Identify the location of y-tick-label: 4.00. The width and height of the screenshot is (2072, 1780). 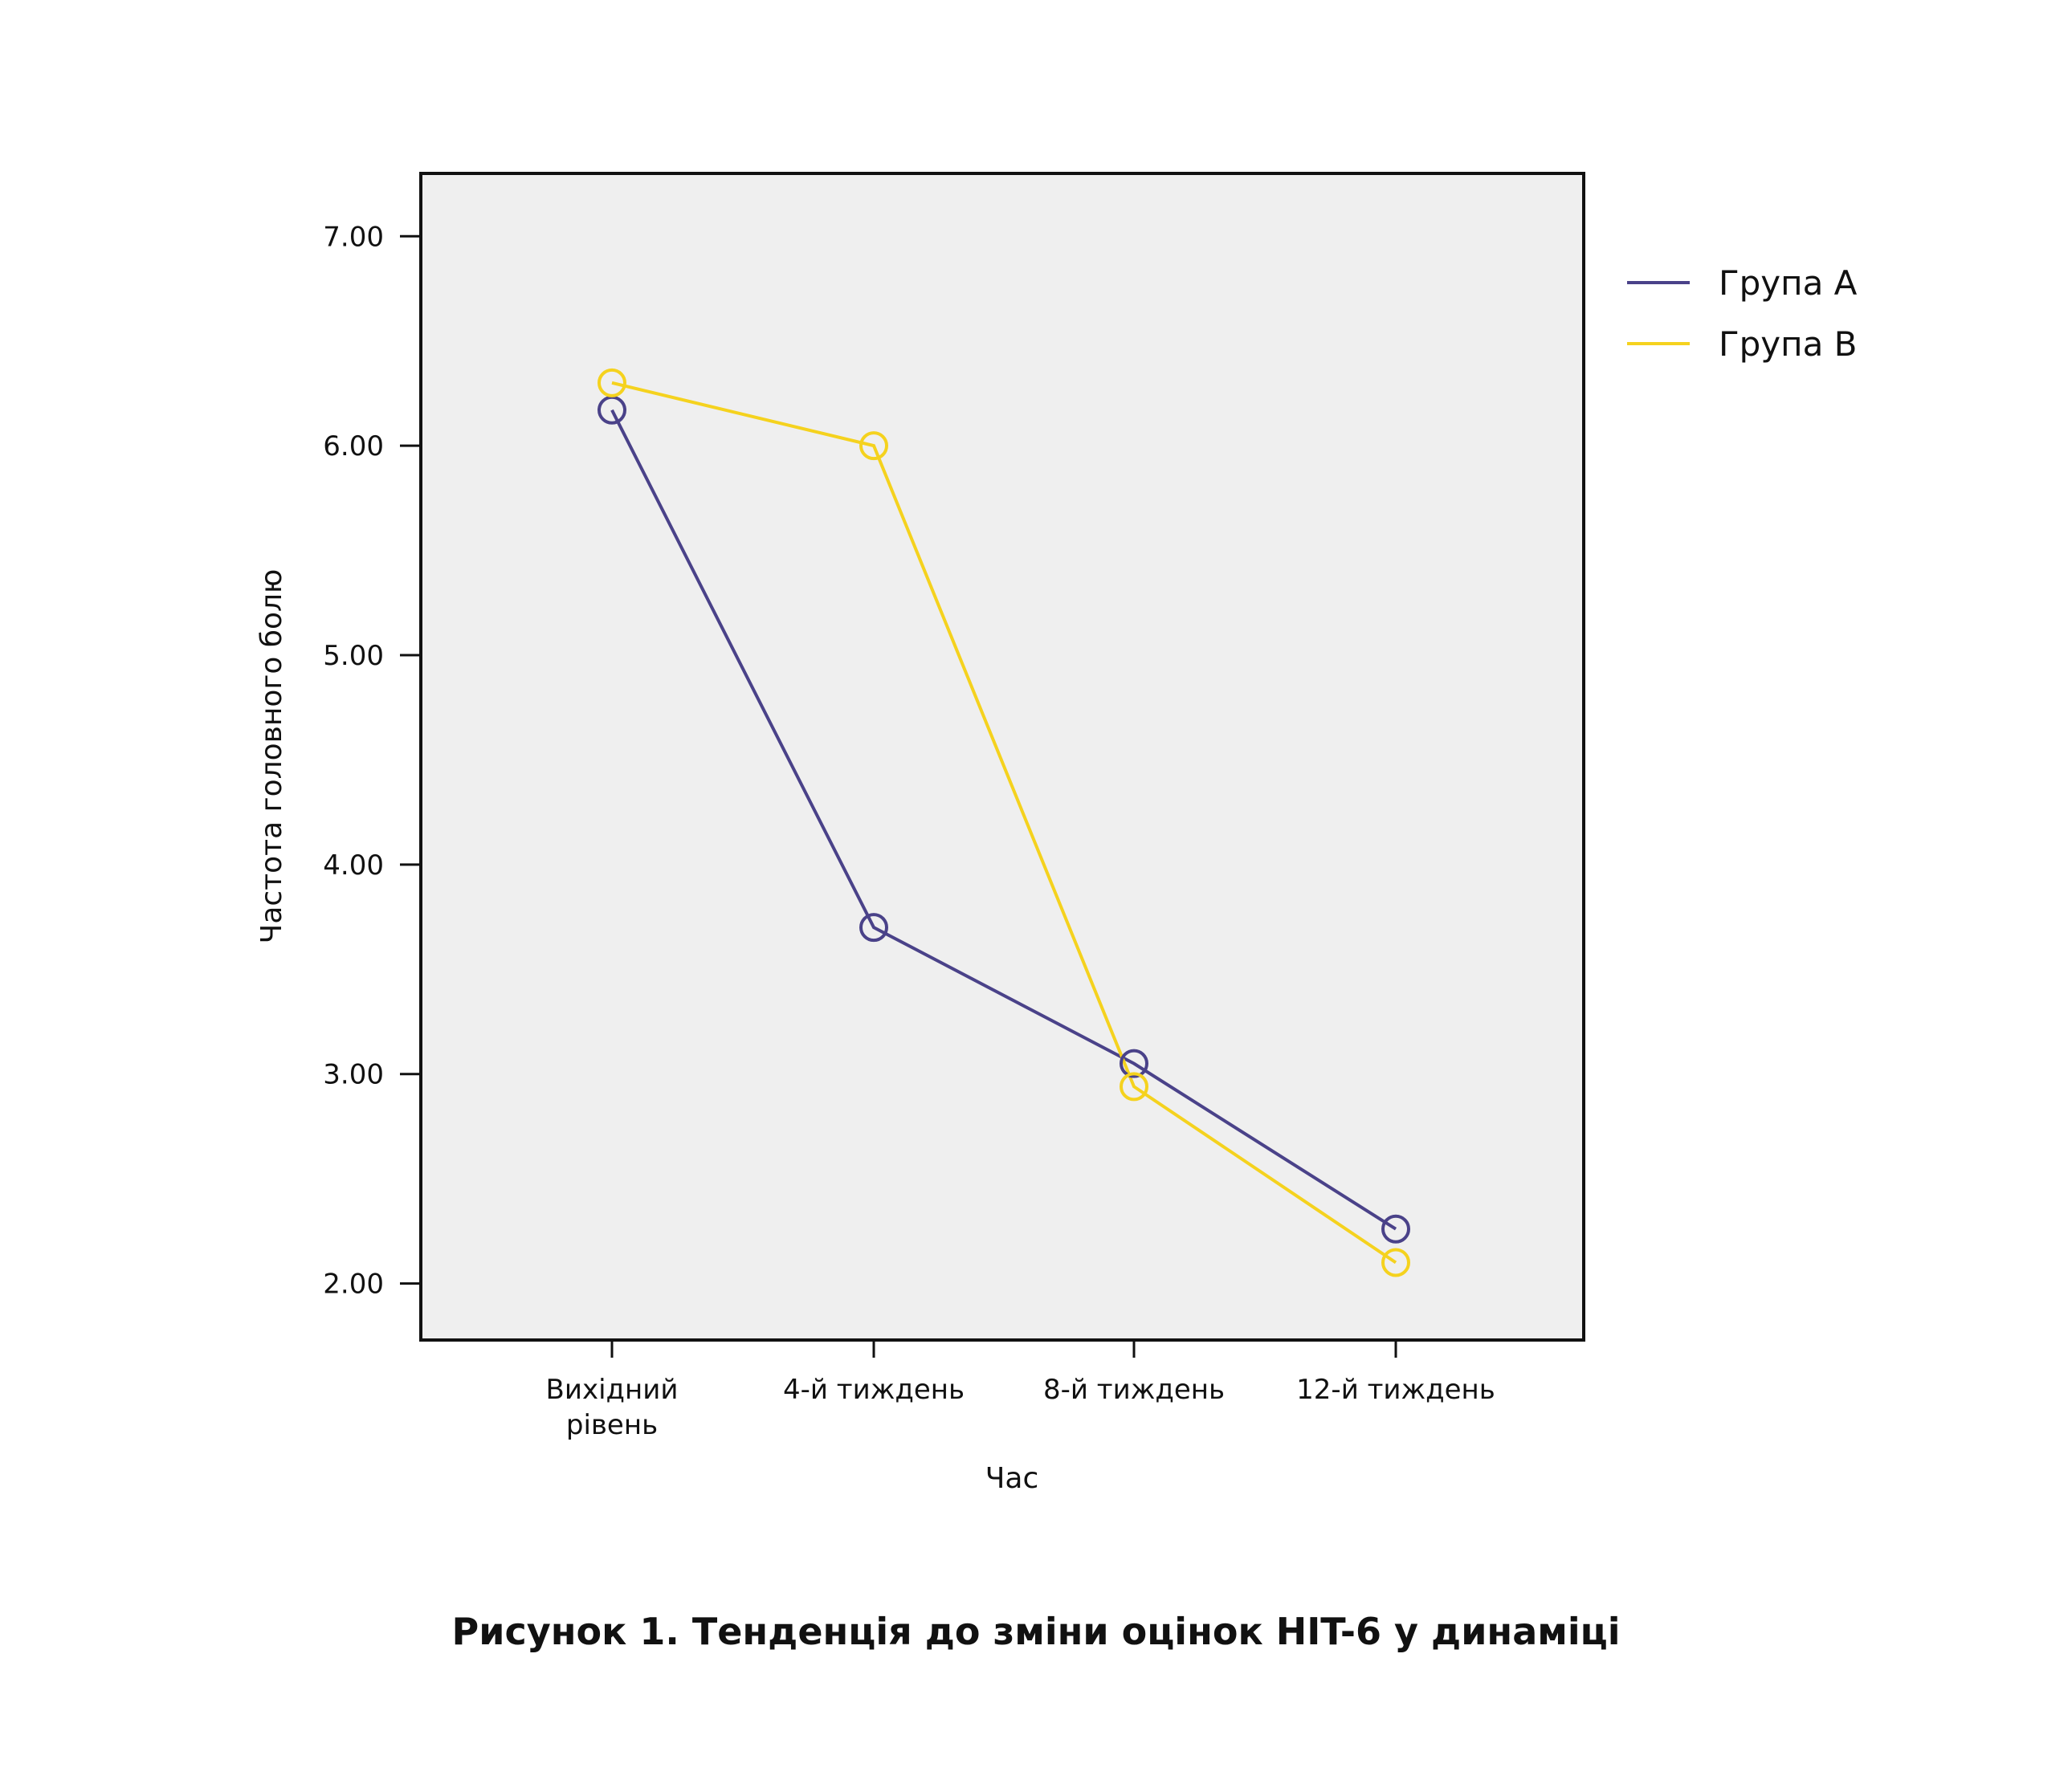
(353, 865).